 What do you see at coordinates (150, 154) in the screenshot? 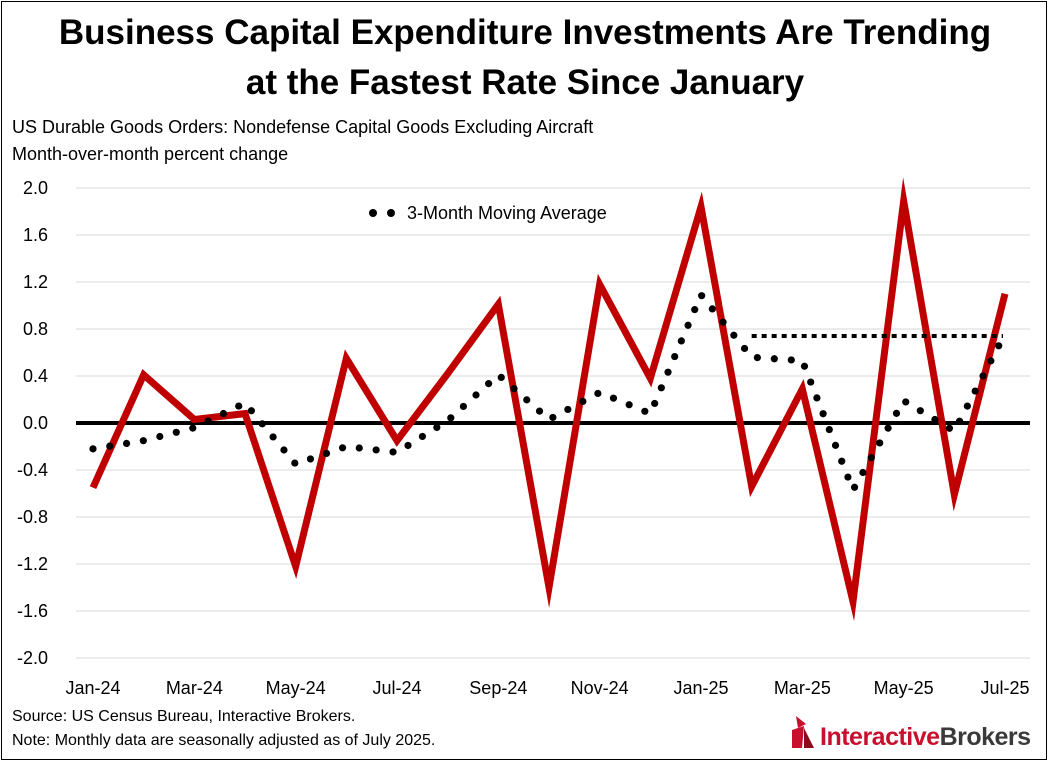
I see `subtitle-units: Month-over-month percent change` at bounding box center [150, 154].